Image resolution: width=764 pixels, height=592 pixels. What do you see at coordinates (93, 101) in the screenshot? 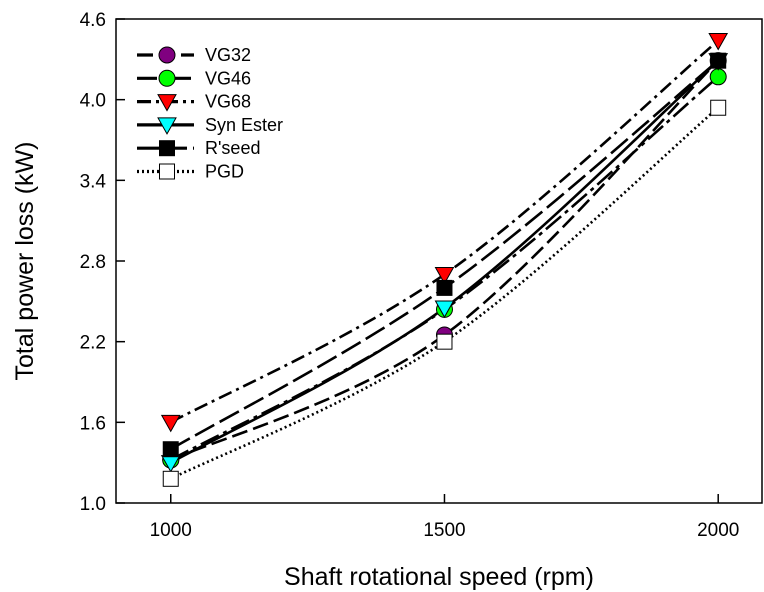
I see `y-tick-label: 4.0` at bounding box center [93, 101].